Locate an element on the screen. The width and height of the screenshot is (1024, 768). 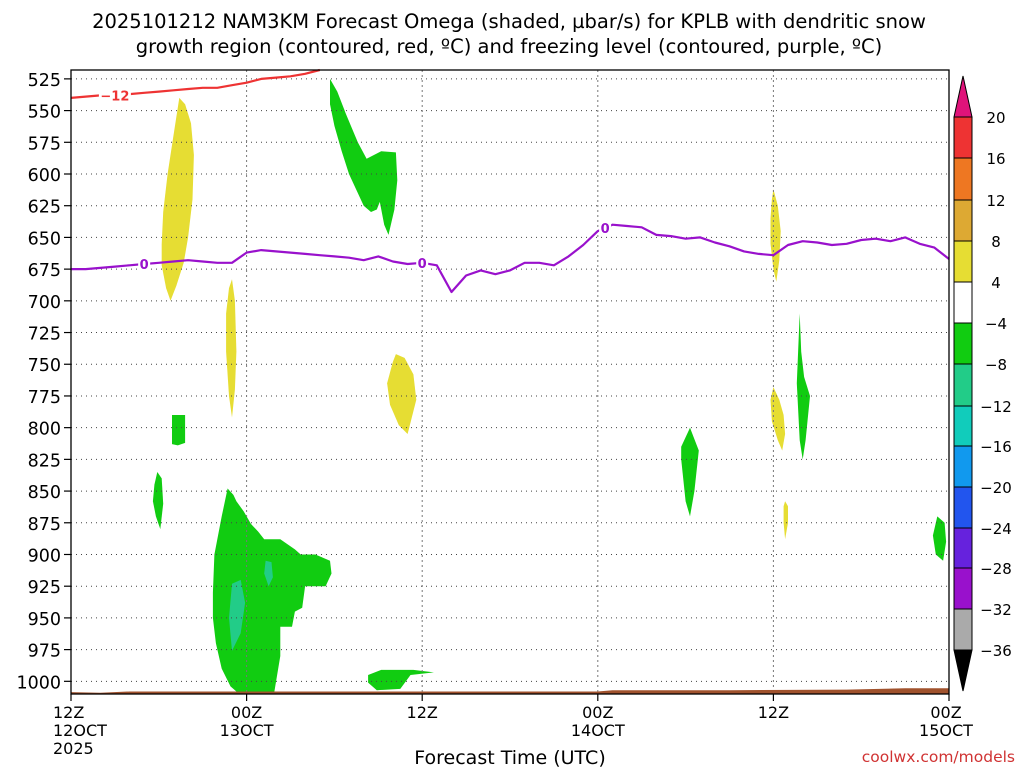
x-tick-label-time-3: 00Z is located at coordinates (597, 712).